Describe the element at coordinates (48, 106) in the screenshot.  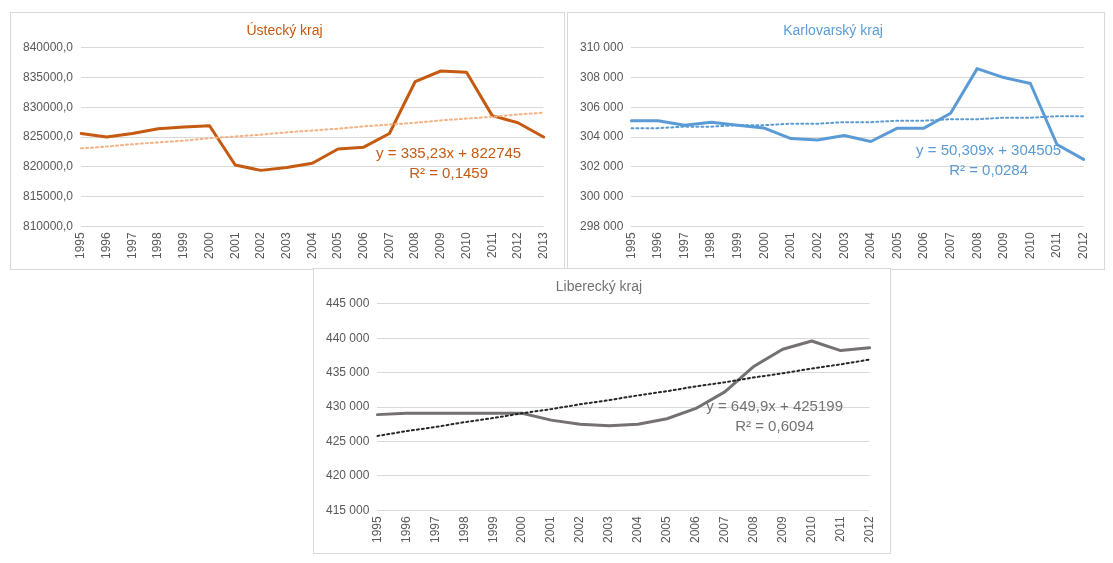
I see `y-tick-label: 830000,0` at that location.